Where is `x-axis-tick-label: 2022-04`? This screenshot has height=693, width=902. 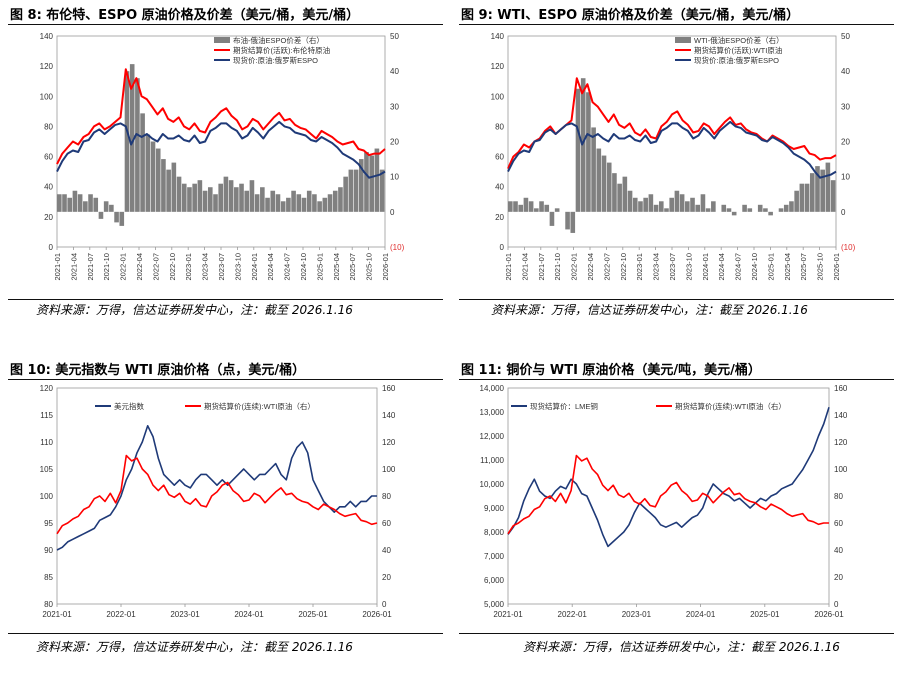 x-axis-tick-label: 2022-04 is located at coordinates (139, 267).